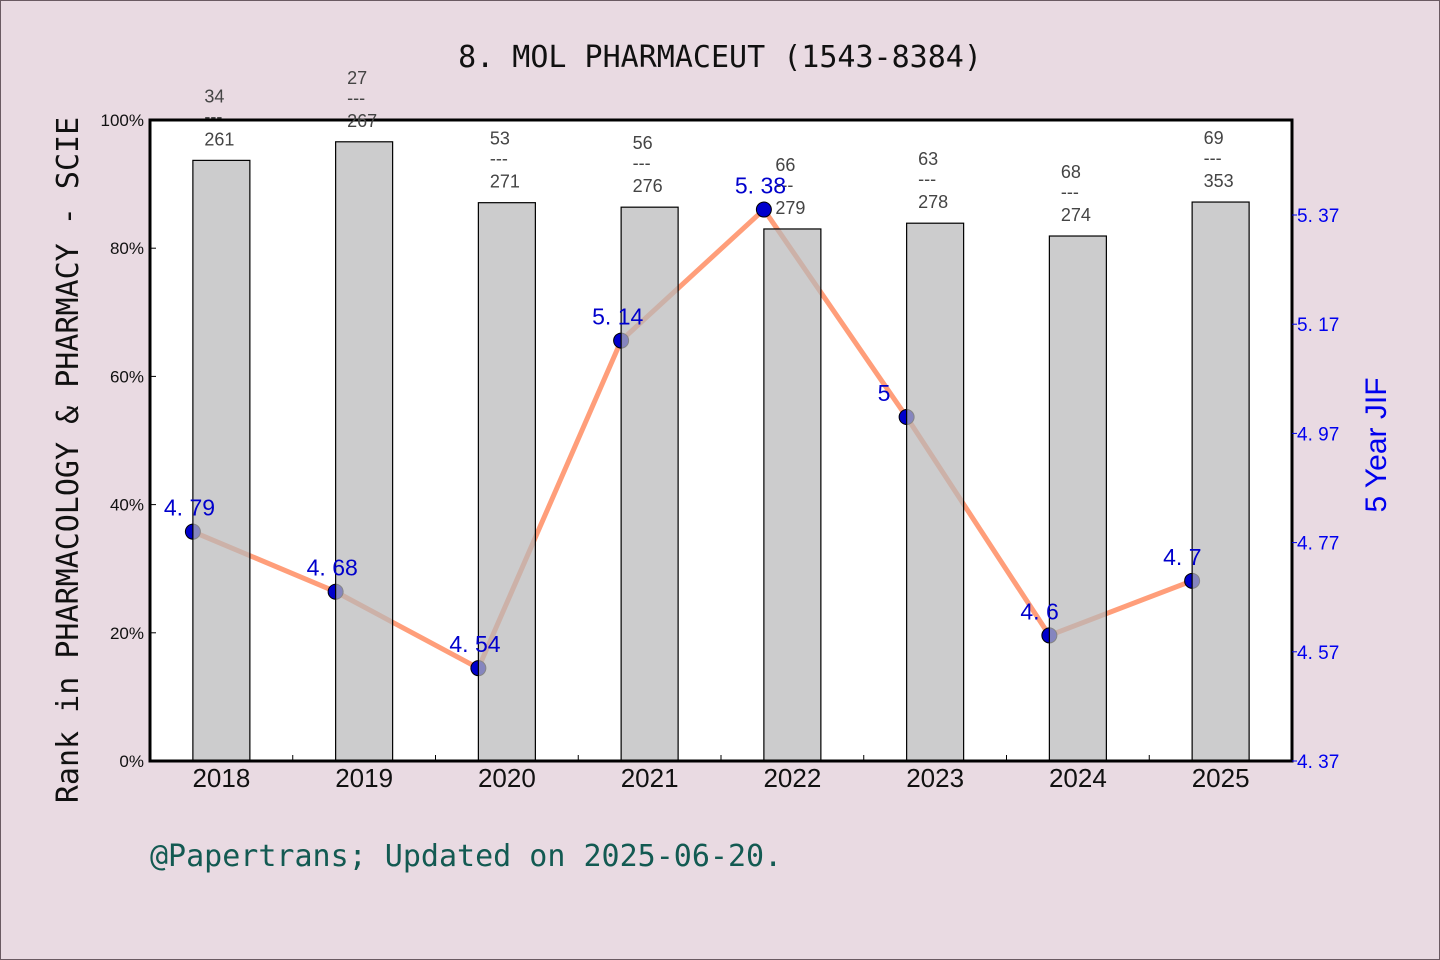 This screenshot has width=1440, height=960. Describe the element at coordinates (1318, 216) in the screenshot. I see `right-axis-tick-label: 5. 37` at that location.